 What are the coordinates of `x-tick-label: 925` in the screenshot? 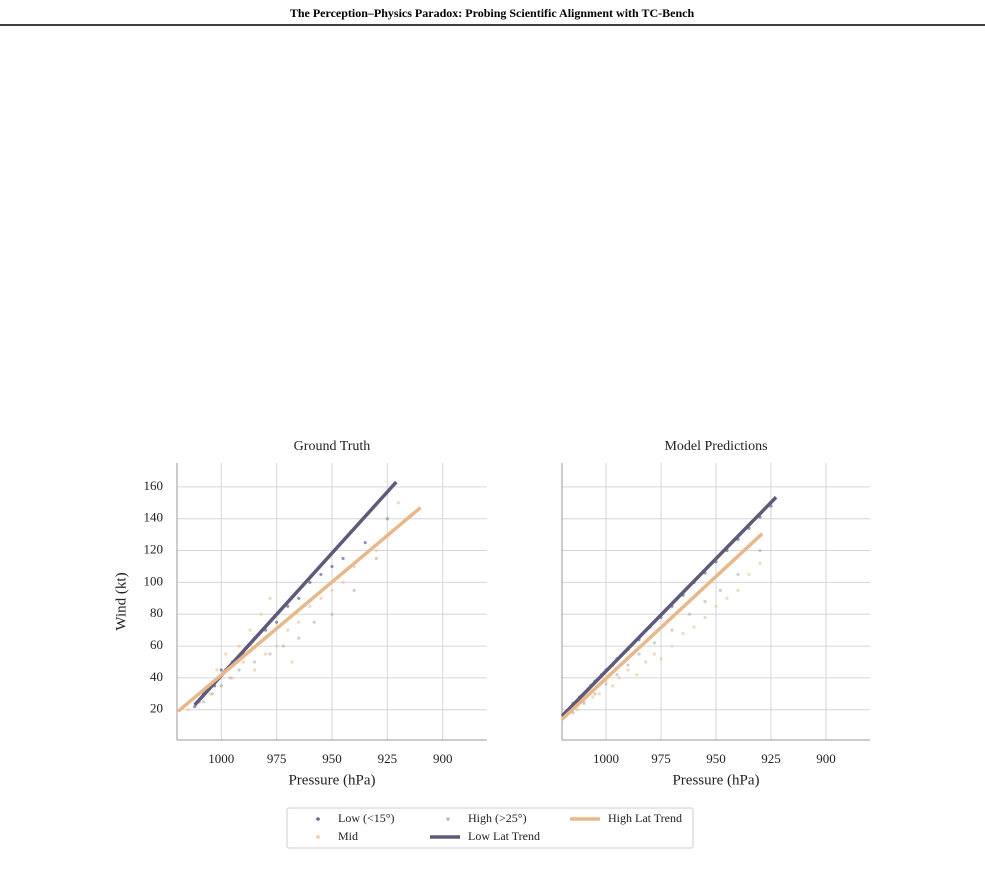 It's located at (388, 758).